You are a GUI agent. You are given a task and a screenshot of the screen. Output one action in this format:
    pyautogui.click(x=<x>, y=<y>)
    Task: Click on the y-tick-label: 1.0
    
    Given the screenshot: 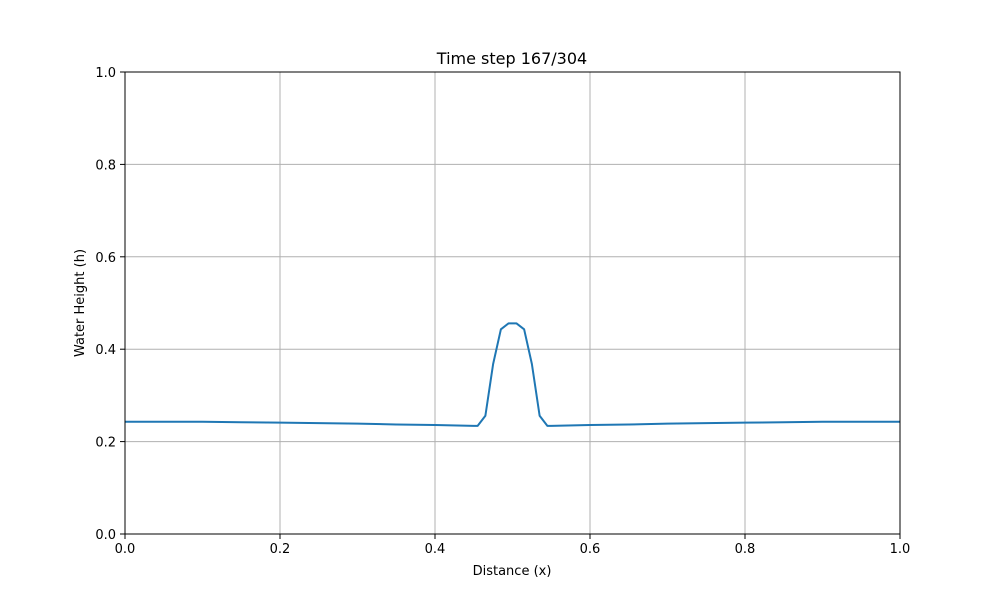 What is the action you would take?
    pyautogui.click(x=105, y=73)
    